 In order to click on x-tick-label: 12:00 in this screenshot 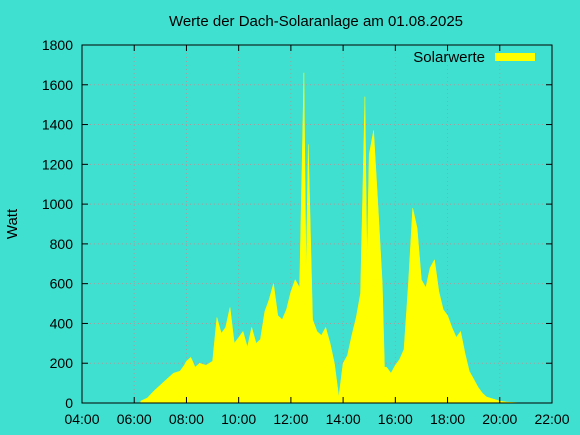, I will do `click(290, 419)`.